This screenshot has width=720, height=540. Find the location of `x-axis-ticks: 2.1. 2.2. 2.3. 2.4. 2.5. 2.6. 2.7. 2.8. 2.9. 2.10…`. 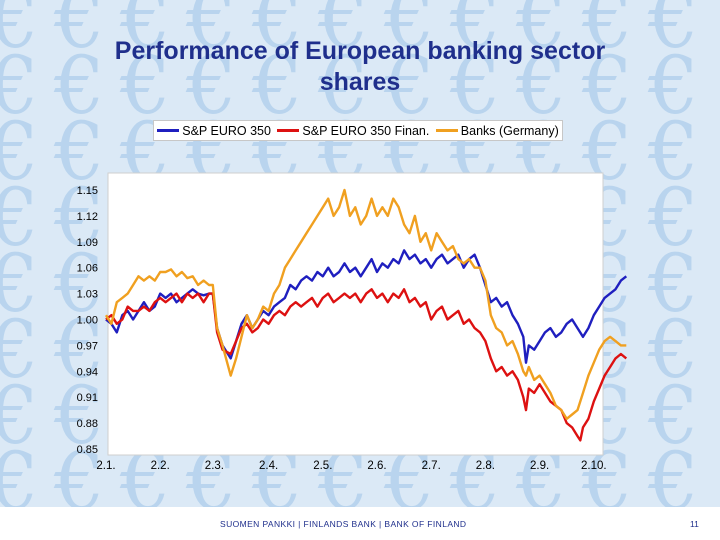

x-axis-ticks: 2.1. 2.2. 2.3. 2.4. 2.5. 2.6. 2.7. 2.8. 2.9. 2.10… is located at coordinates (351, 466).